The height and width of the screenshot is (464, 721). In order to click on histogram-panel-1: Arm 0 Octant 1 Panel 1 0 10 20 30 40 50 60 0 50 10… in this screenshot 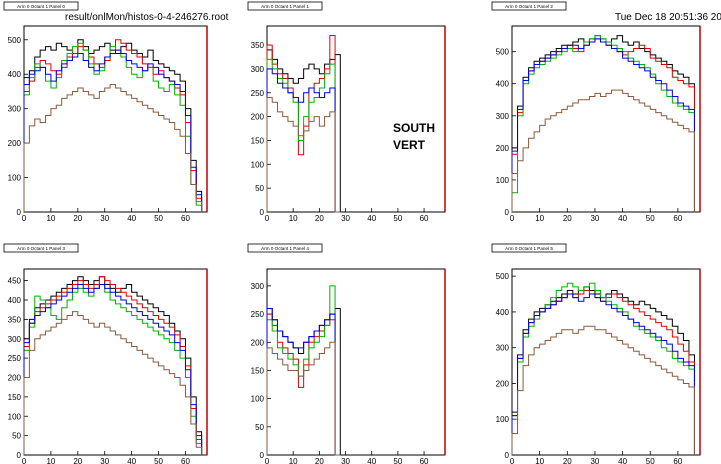, I will do `click(346, 112)`.